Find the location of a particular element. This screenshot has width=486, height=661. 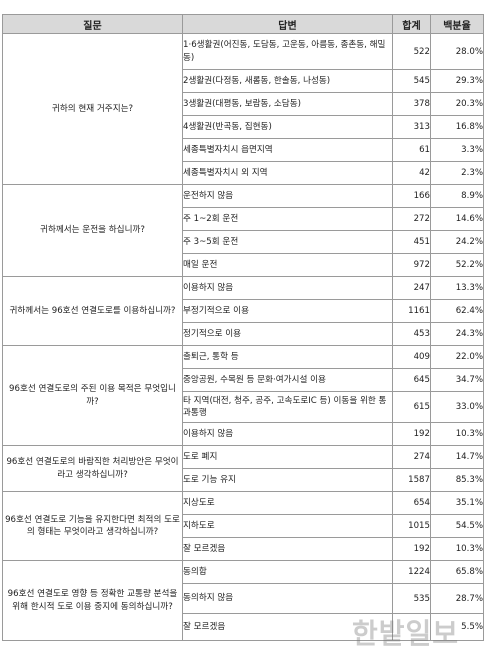

percent-cell: 2.3% is located at coordinates (457, 173).